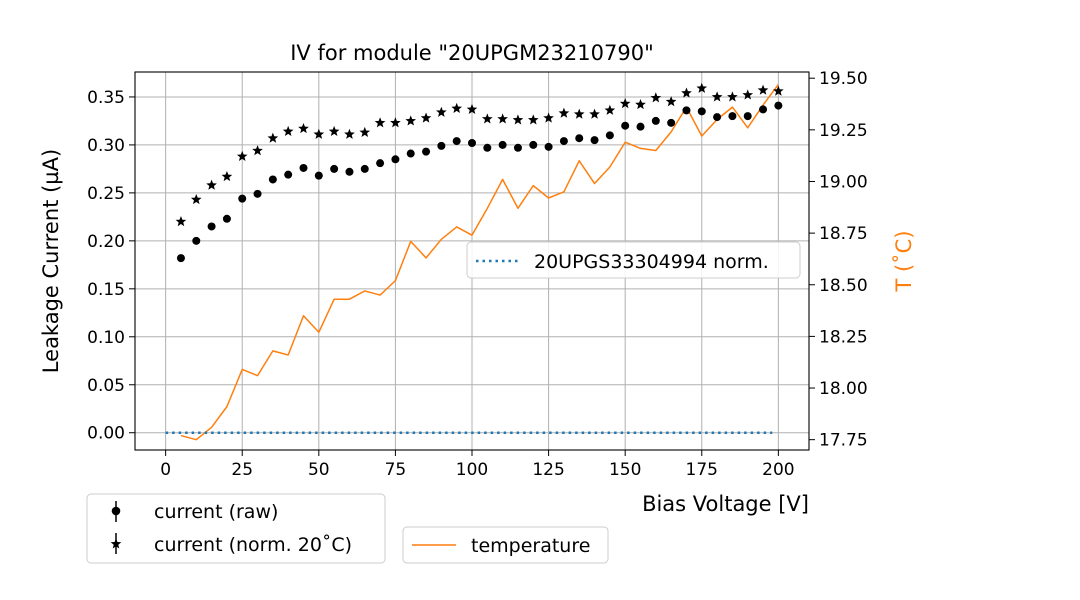  I want to click on legend-reference: 20UPGS33304994 norm., so click(633, 260).